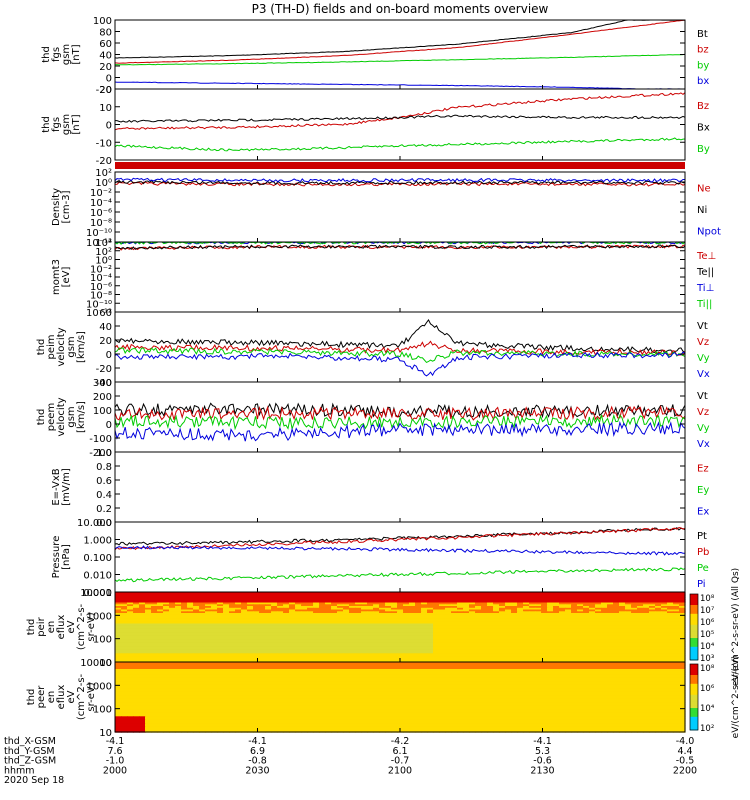  Describe the element at coordinates (100, 439) in the screenshot. I see `y-tick-label: -100` at that location.